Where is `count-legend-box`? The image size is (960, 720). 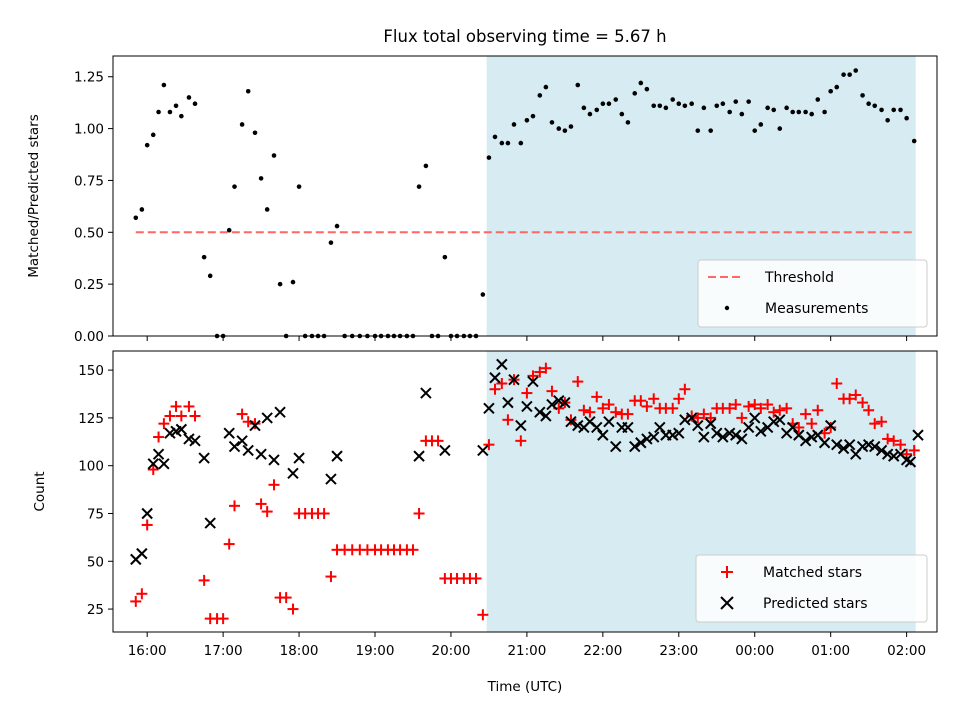
count-legend-box is located at coordinates (811, 588).